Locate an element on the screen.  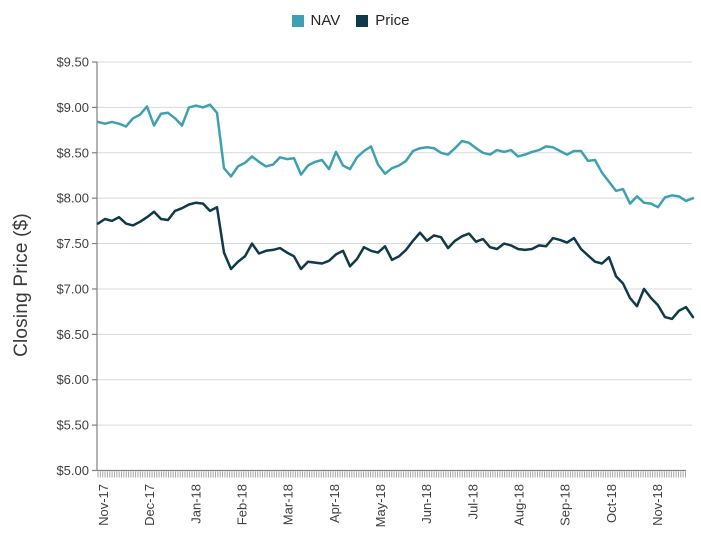
y-tick-label: $7.00 is located at coordinates (72, 288).